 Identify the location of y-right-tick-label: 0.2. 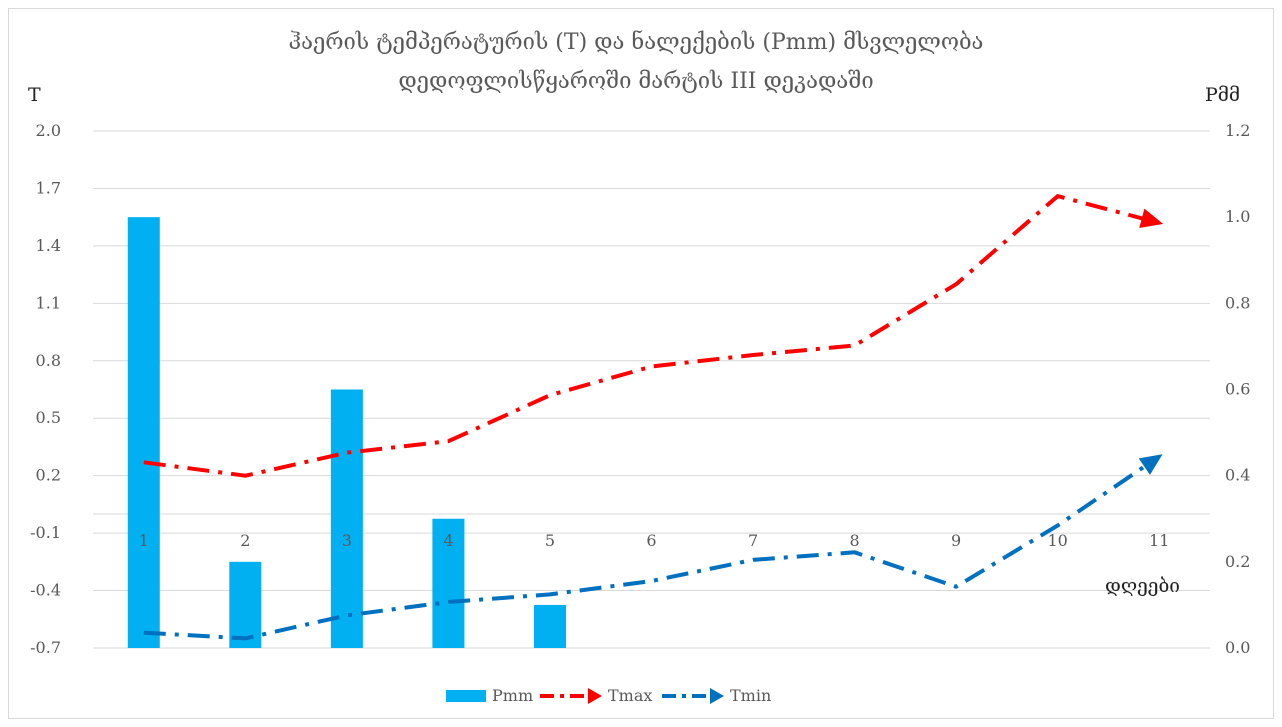
(1237, 561).